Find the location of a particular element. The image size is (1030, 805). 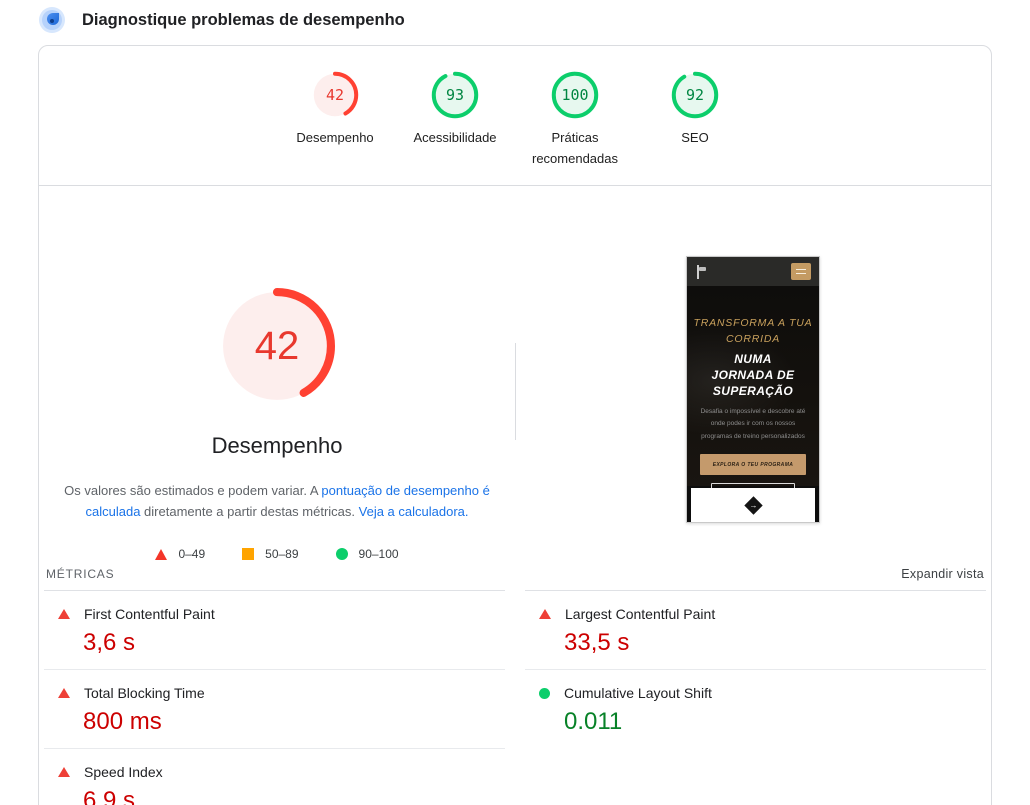

metrics-heading: MÉTRICAS is located at coordinates (80, 574).